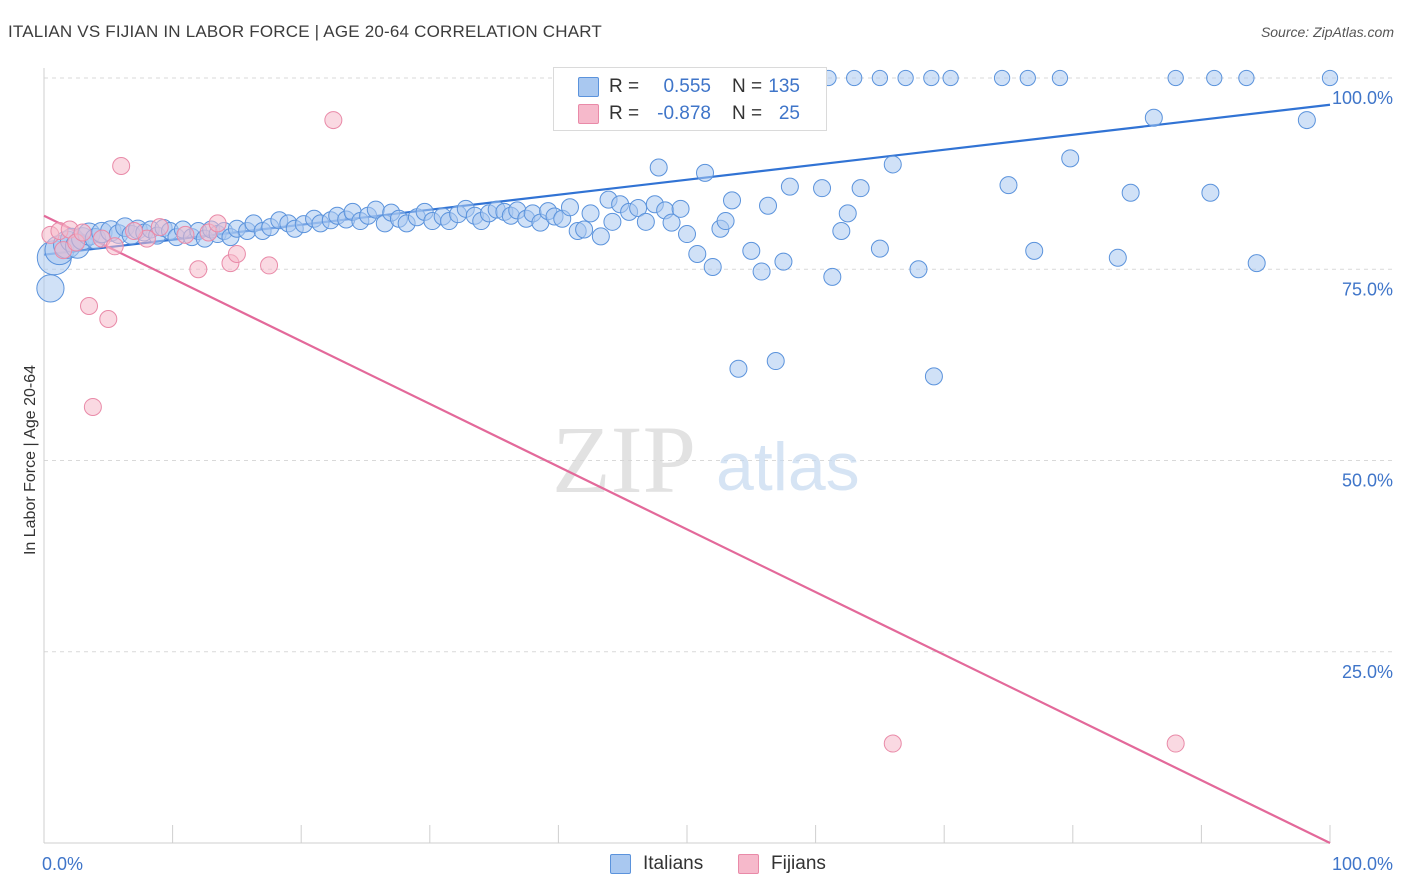 This screenshot has width=1406, height=892. Describe the element at coordinates (624, 459) in the screenshot. I see `watermark-zip: ZIP` at that location.